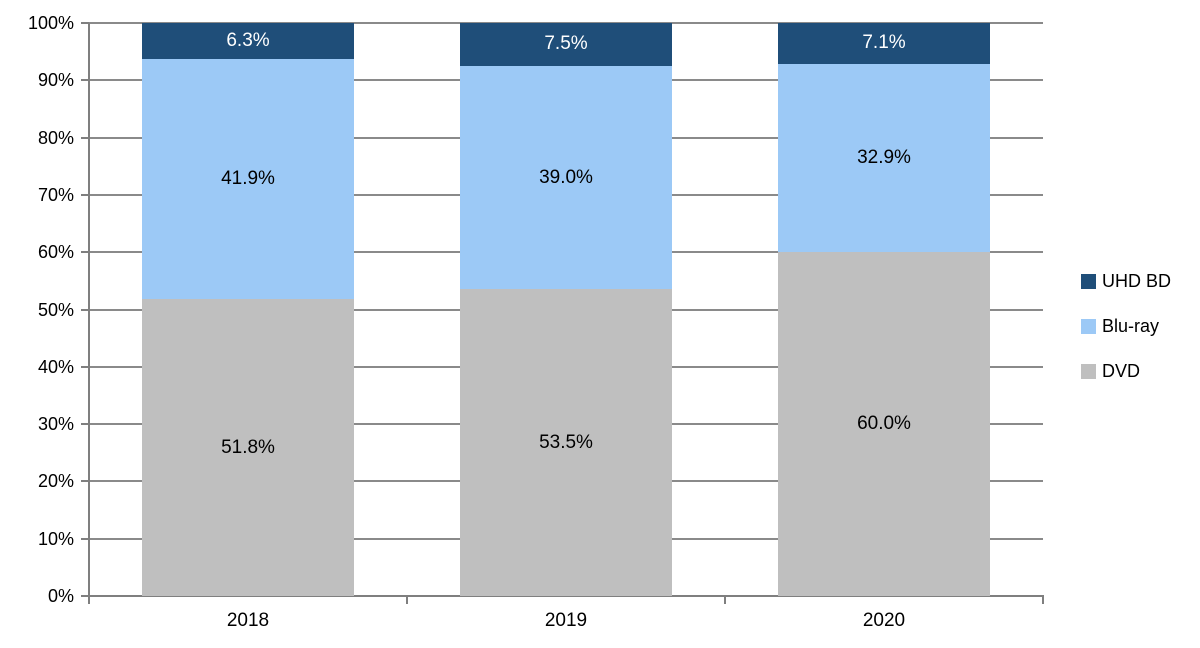 Image resolution: width=1200 pixels, height=648 pixels. I want to click on y-axis-tick-label: 0%, so click(60, 596).